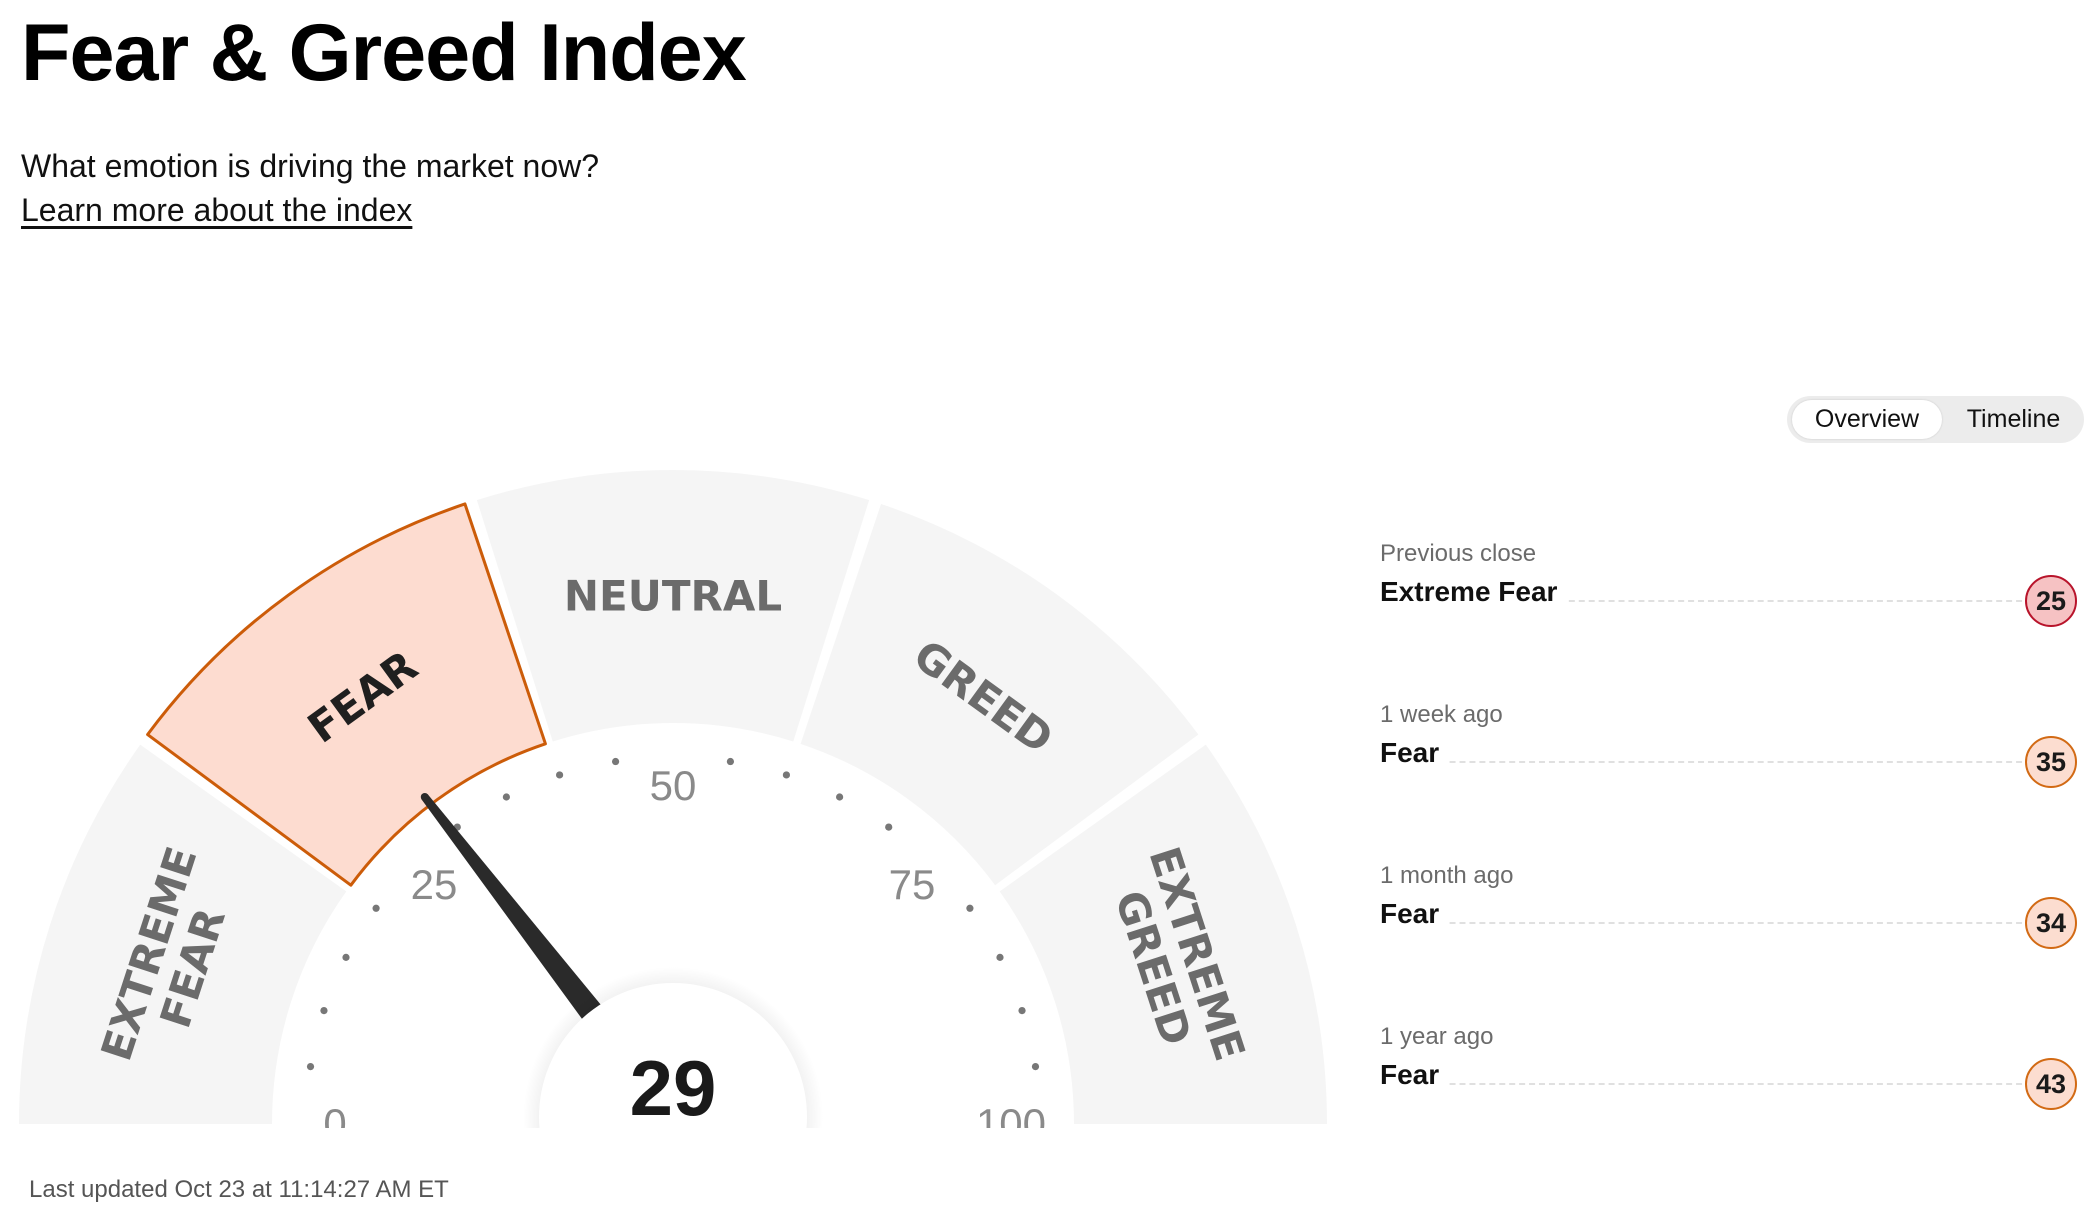 The image size is (2100, 1212). Describe the element at coordinates (673, 596) in the screenshot. I see `gauge-segment-label-neutral: NEUTRAL` at that location.